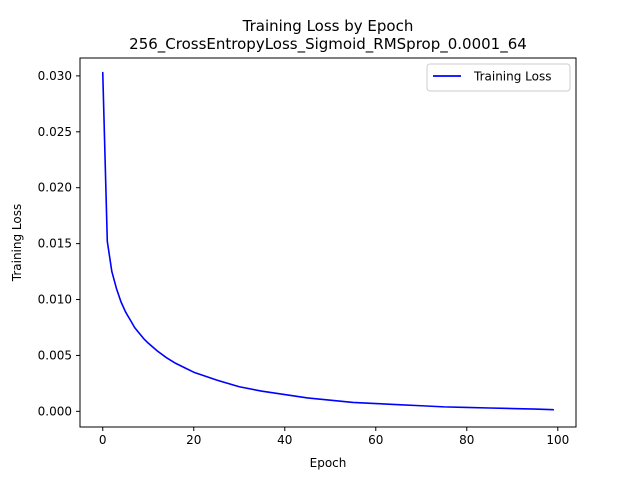  Describe the element at coordinates (284, 440) in the screenshot. I see `x-tick-label: 40` at that location.